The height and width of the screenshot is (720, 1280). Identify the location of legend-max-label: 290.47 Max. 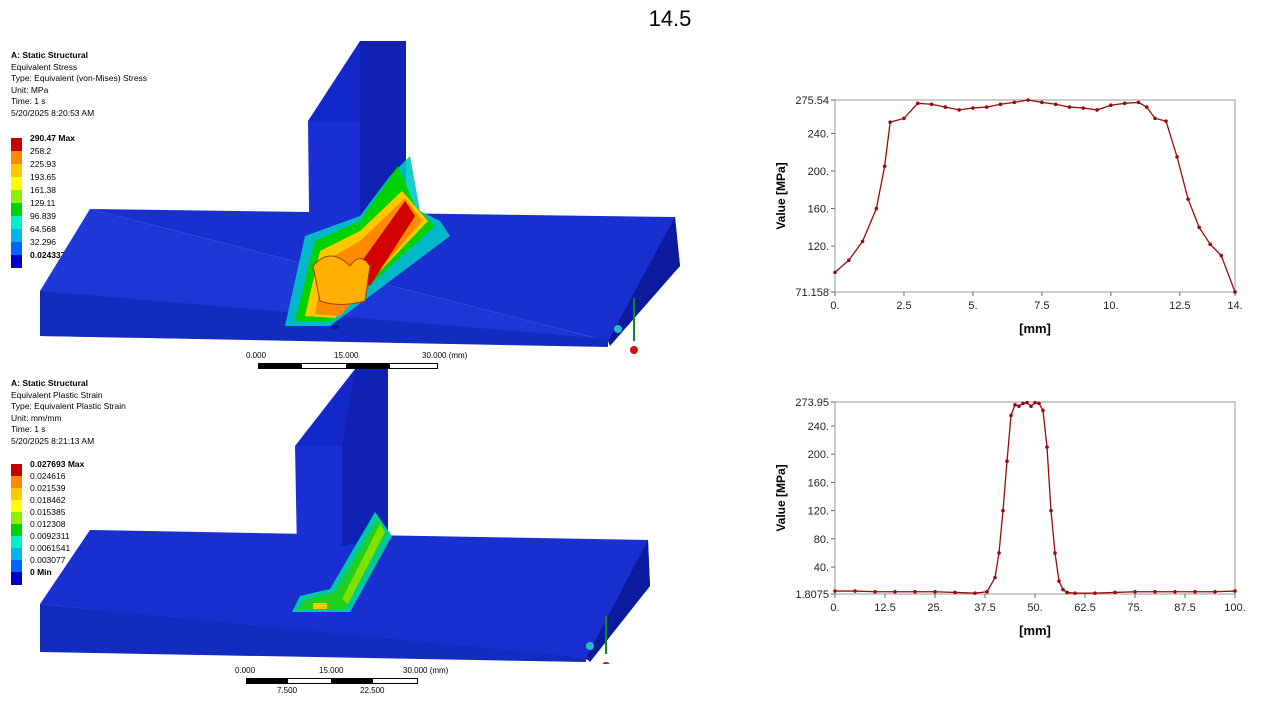
(52, 138).